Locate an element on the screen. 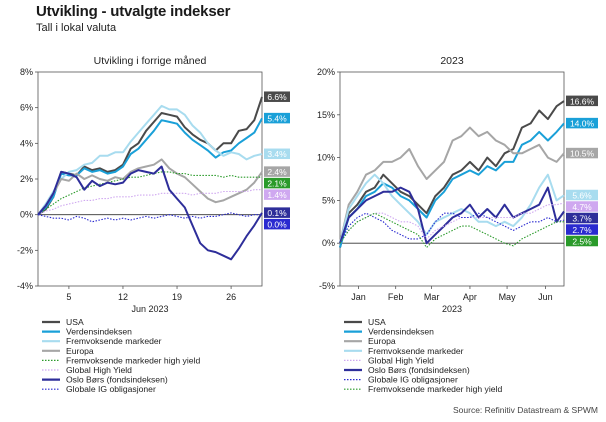 This screenshot has height=422, width=606. chart-title: Utvikling i forrige måned is located at coordinates (150, 61).